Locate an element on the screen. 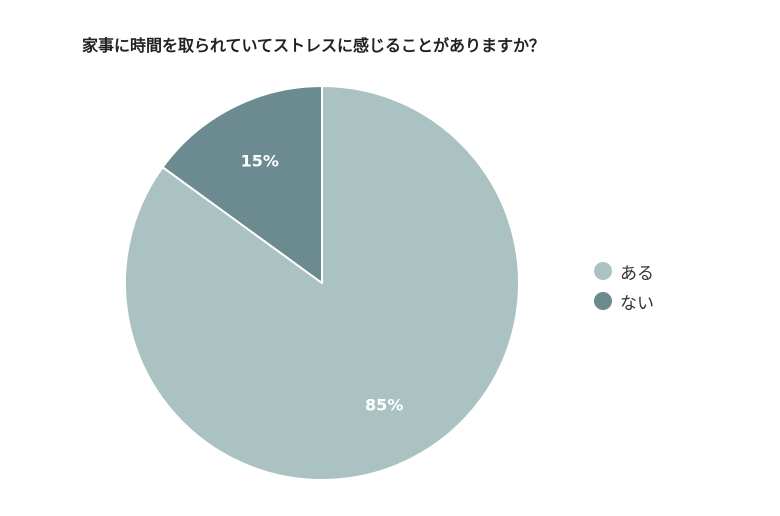 The height and width of the screenshot is (516, 780). pie-data-label-1: 15% is located at coordinates (260, 160).